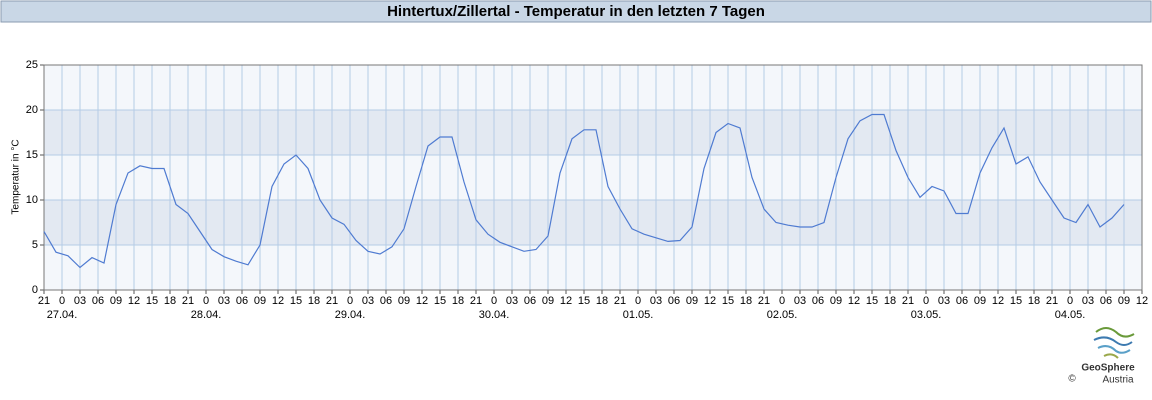  Describe the element at coordinates (32, 65) in the screenshot. I see `y-tick-label: 25` at that location.